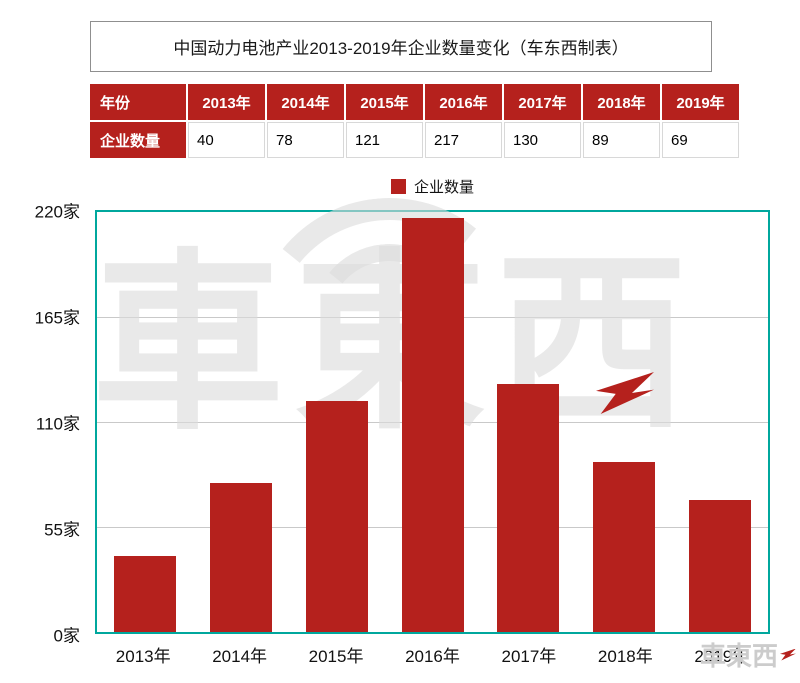  Describe the element at coordinates (529, 656) in the screenshot. I see `x-tick-label: 2017年` at that location.